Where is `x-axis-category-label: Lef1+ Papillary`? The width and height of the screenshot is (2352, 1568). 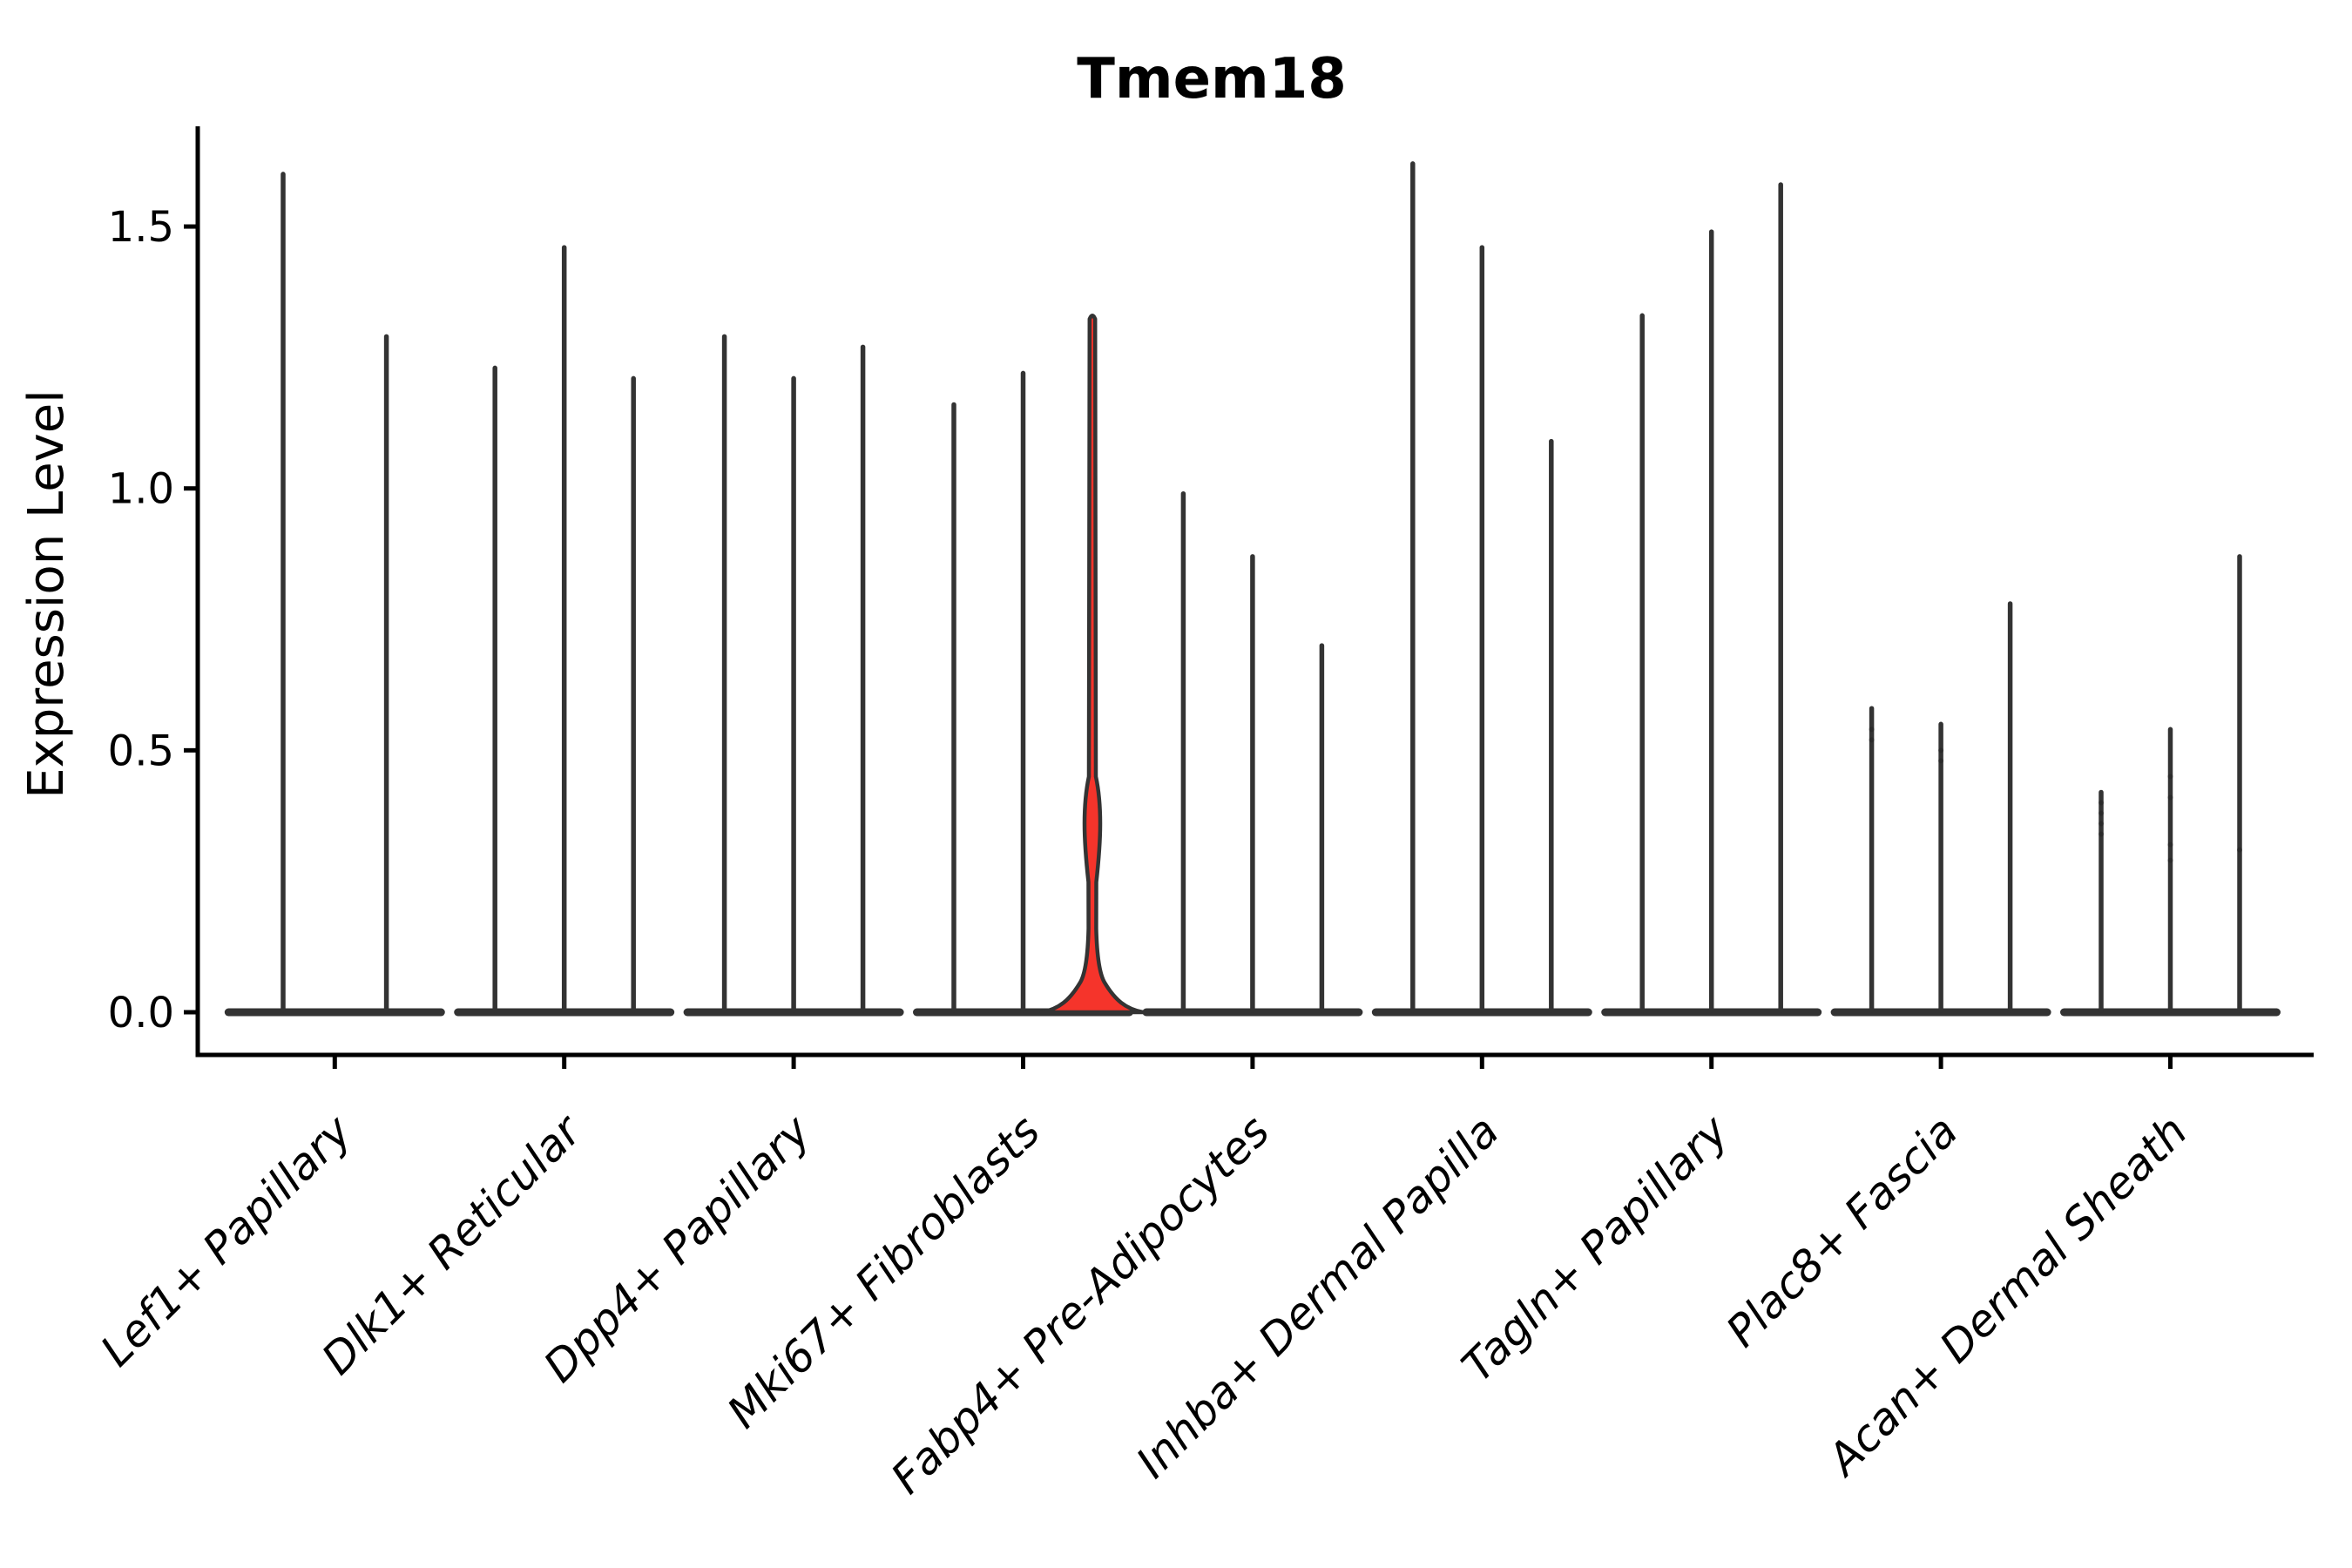 x-axis-category-label: Lef1+ Papillary is located at coordinates (226, 1240).